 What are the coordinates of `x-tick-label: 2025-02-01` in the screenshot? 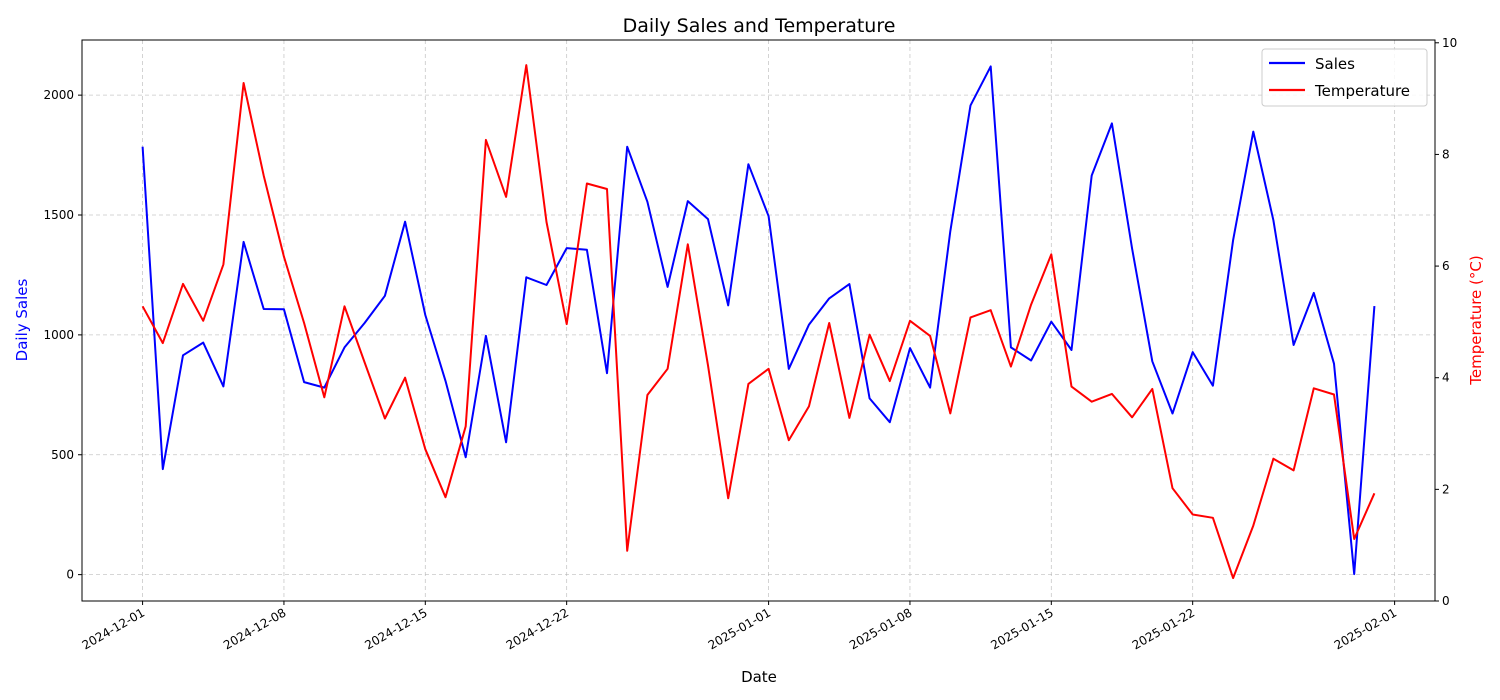 It's located at (1365, 628).